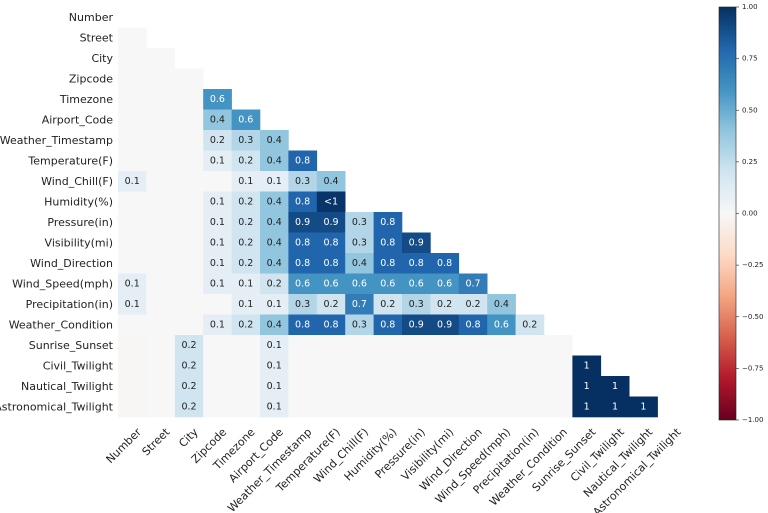 The height and width of the screenshot is (513, 768). What do you see at coordinates (56, 140) in the screenshot?
I see `row-label: Weather_Timestamp` at bounding box center [56, 140].